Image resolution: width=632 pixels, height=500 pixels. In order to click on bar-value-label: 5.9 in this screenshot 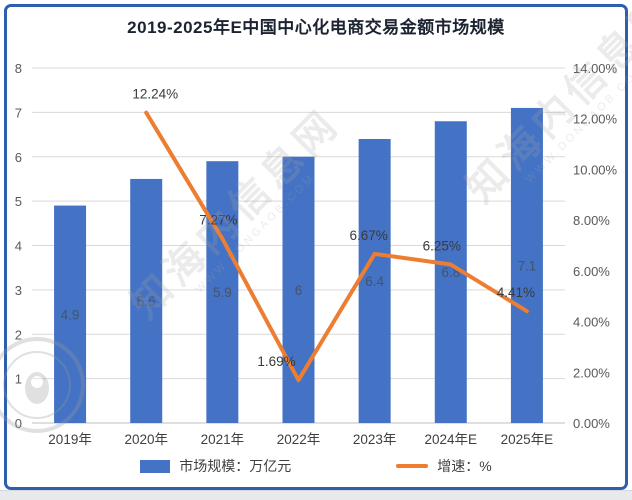, I will do `click(222, 292)`.